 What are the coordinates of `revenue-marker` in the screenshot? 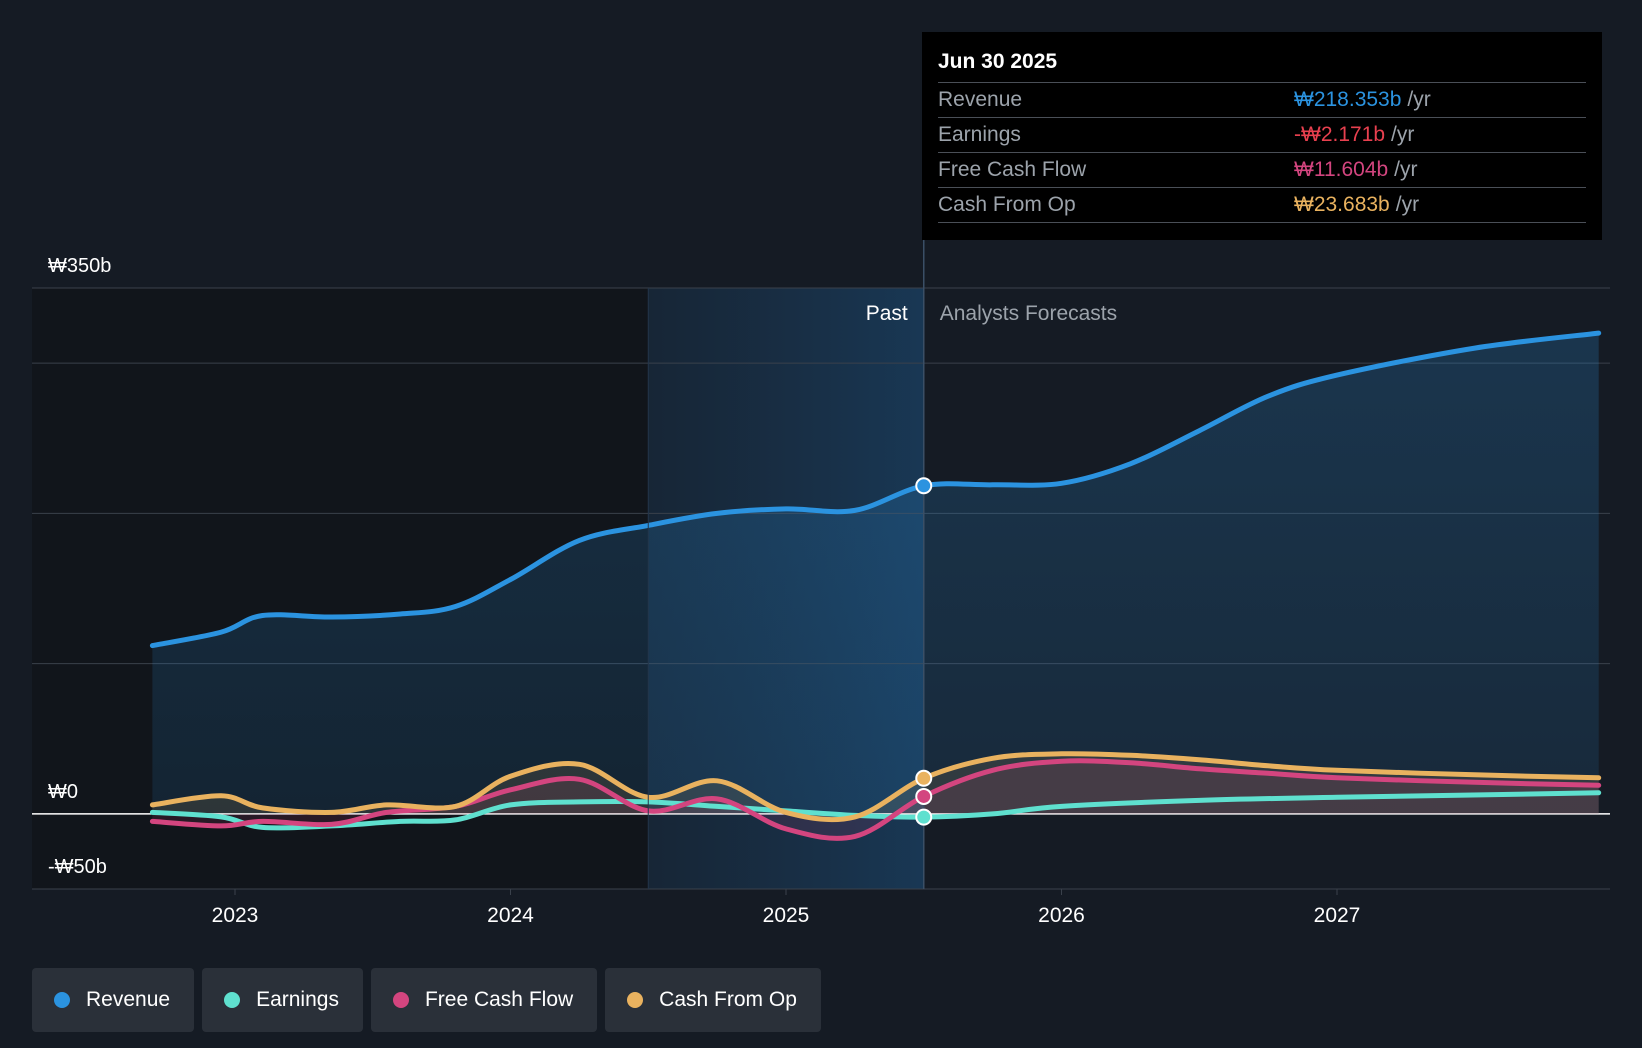 It's located at (924, 486).